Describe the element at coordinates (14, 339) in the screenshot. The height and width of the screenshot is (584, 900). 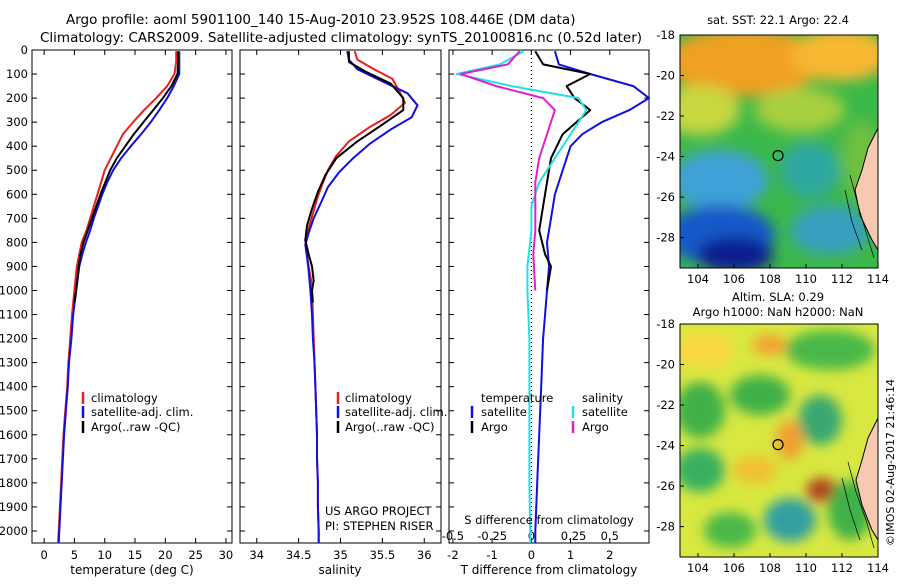
I see `y-tick-label: 1200` at that location.